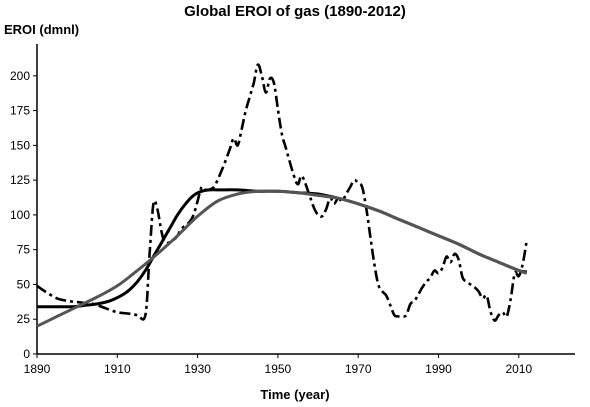  I want to click on y-tick-label: 75, so click(24, 250).